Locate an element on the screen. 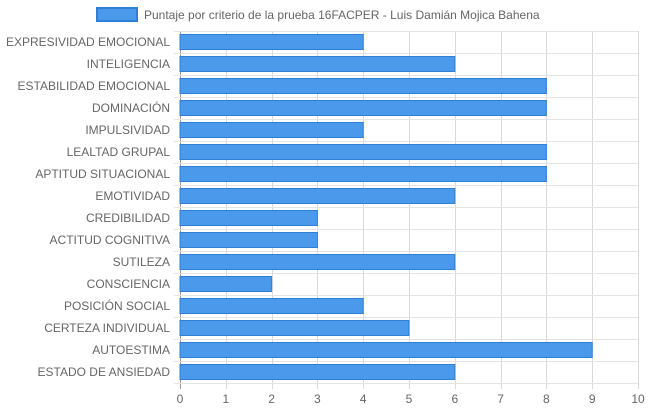  x-tick-label: 6 is located at coordinates (454, 399).